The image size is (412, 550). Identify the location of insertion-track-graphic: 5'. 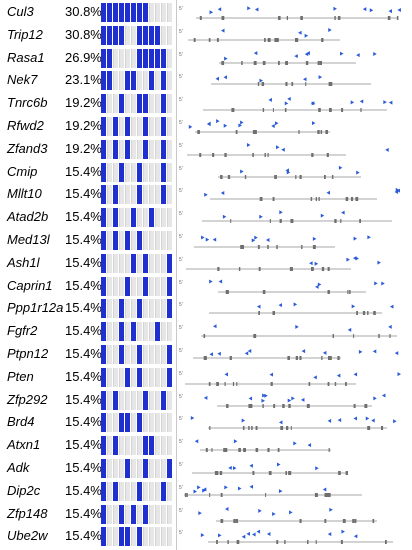
(280, 263).